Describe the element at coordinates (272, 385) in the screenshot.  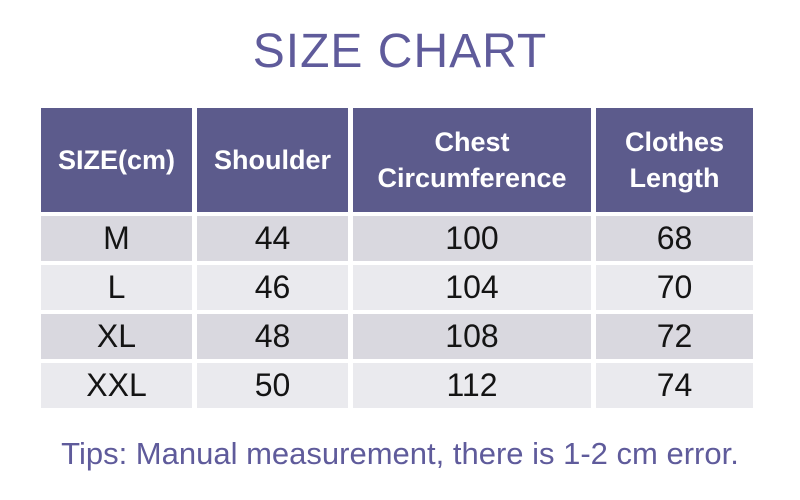
I see `table-cell-shoulder-xxl: 50` at that location.